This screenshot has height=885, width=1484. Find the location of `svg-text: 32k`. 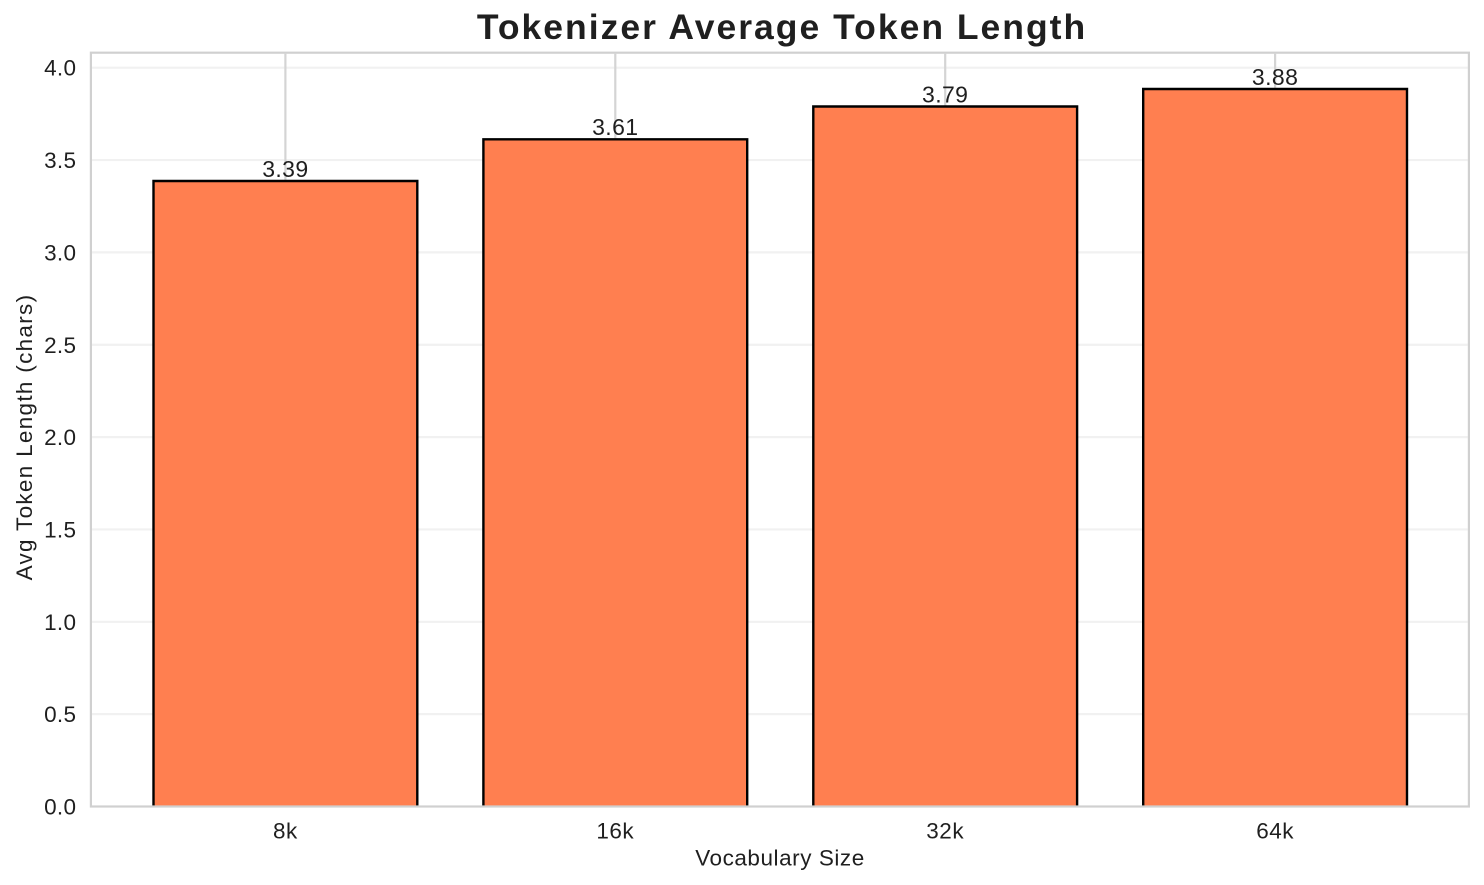

svg-text: 32k is located at coordinates (945, 831).